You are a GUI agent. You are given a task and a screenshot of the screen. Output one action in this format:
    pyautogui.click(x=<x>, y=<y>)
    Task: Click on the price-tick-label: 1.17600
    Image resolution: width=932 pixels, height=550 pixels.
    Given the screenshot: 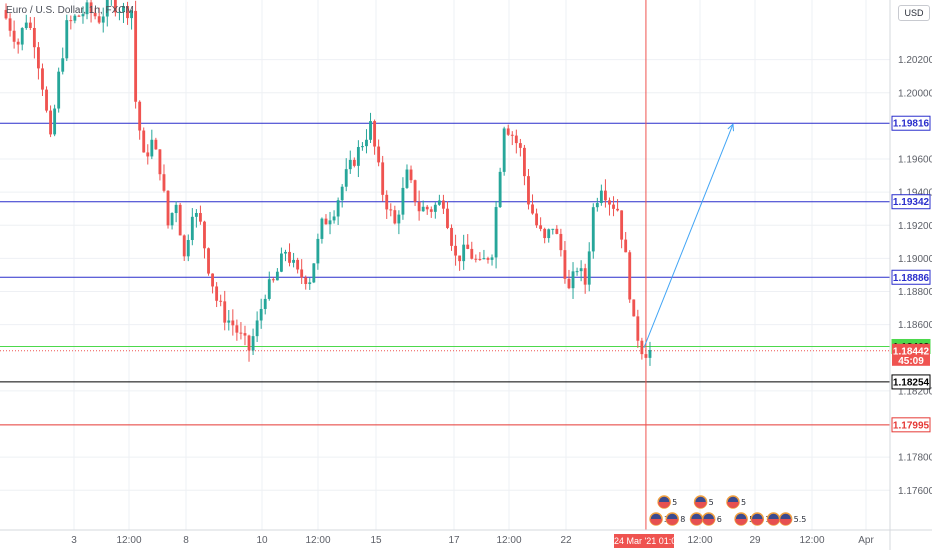 What is the action you would take?
    pyautogui.click(x=915, y=491)
    